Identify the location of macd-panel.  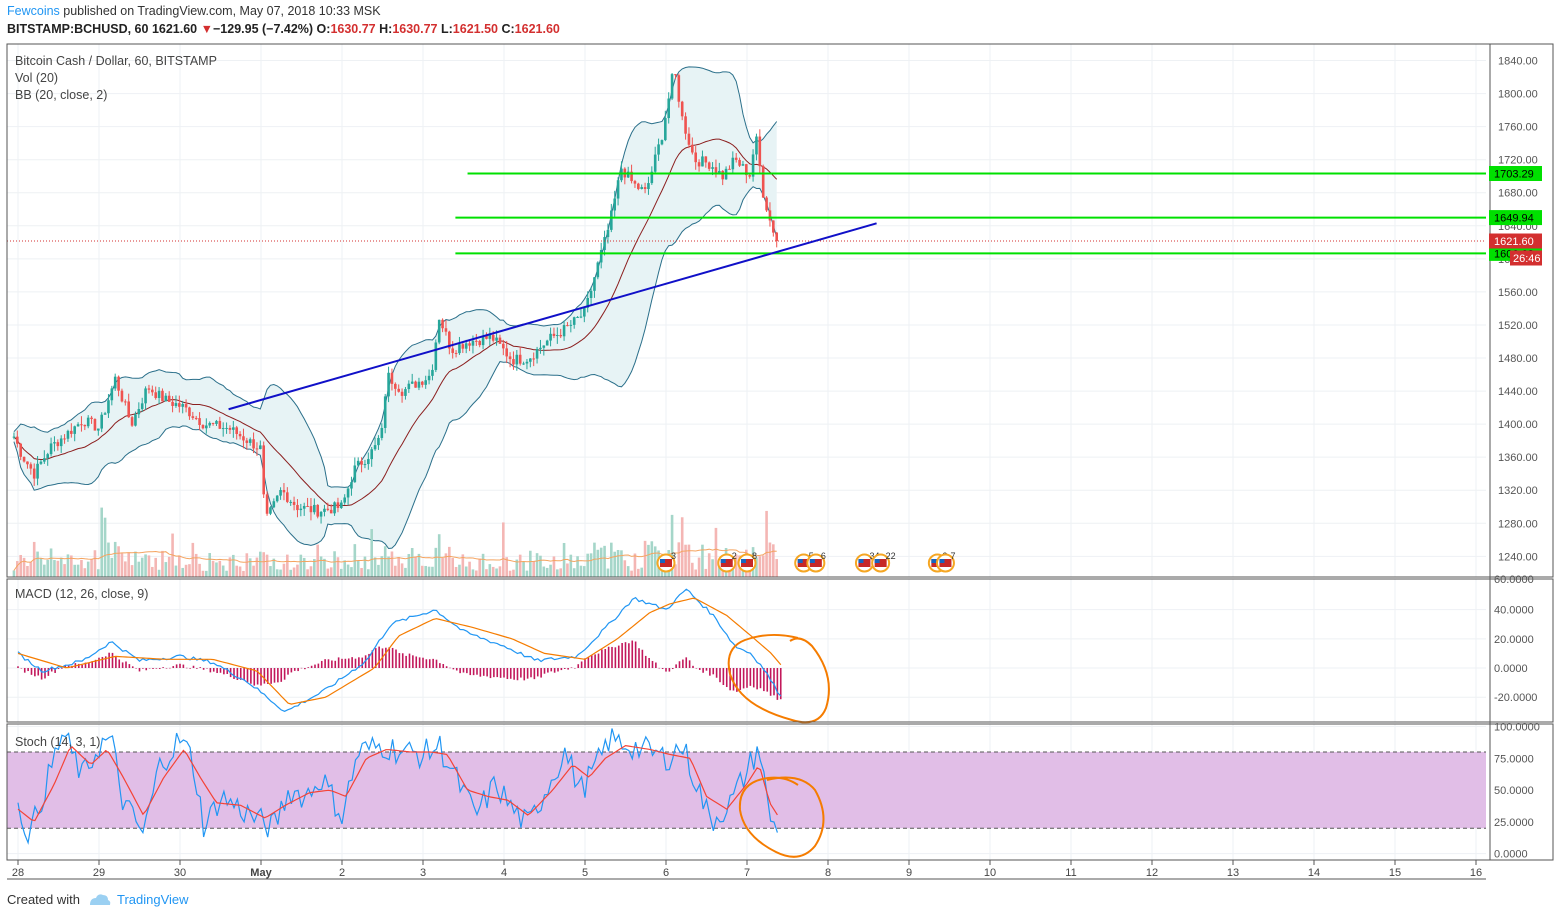
(423, 656).